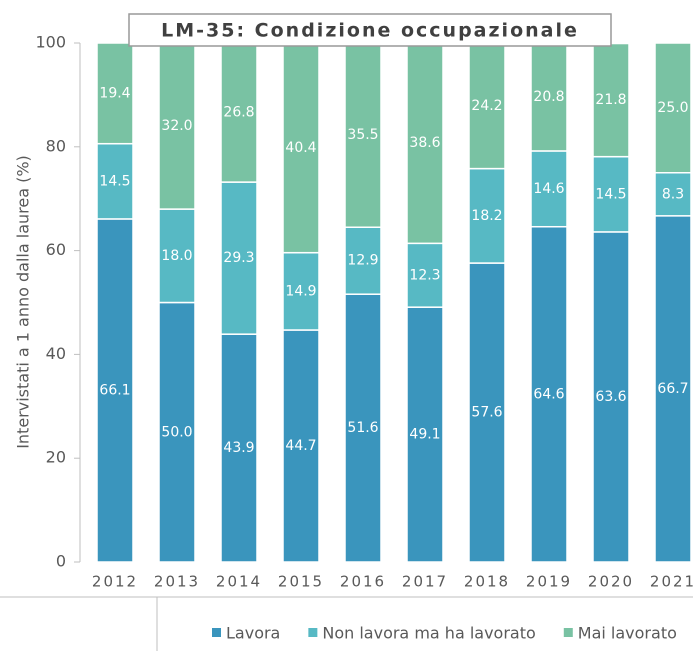 This screenshot has width=693, height=651. Describe the element at coordinates (363, 582) in the screenshot. I see `x-tick-label: 2016` at that location.